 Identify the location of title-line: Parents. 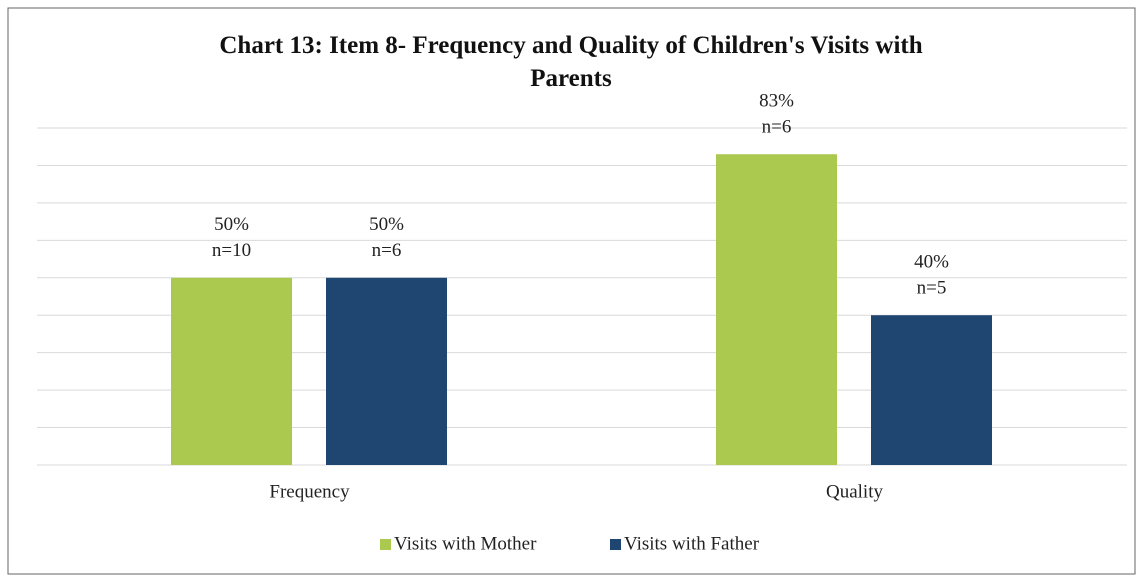
(571, 78).